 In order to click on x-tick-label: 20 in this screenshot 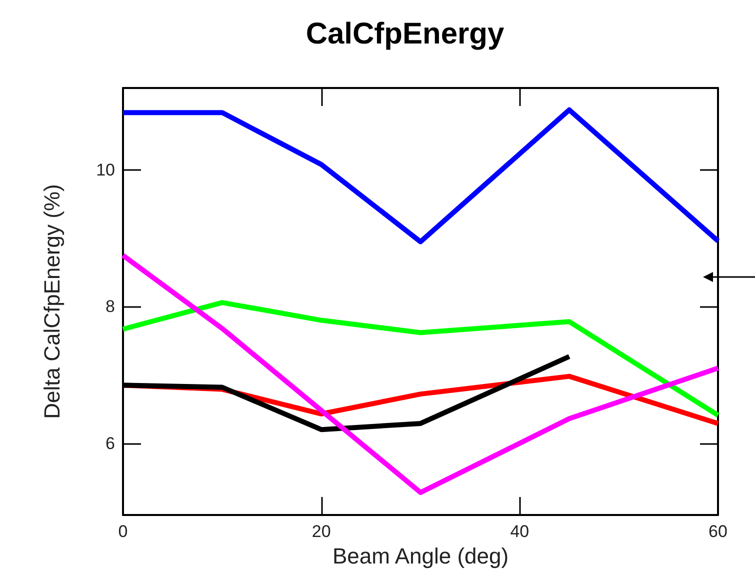, I will do `click(321, 531)`.